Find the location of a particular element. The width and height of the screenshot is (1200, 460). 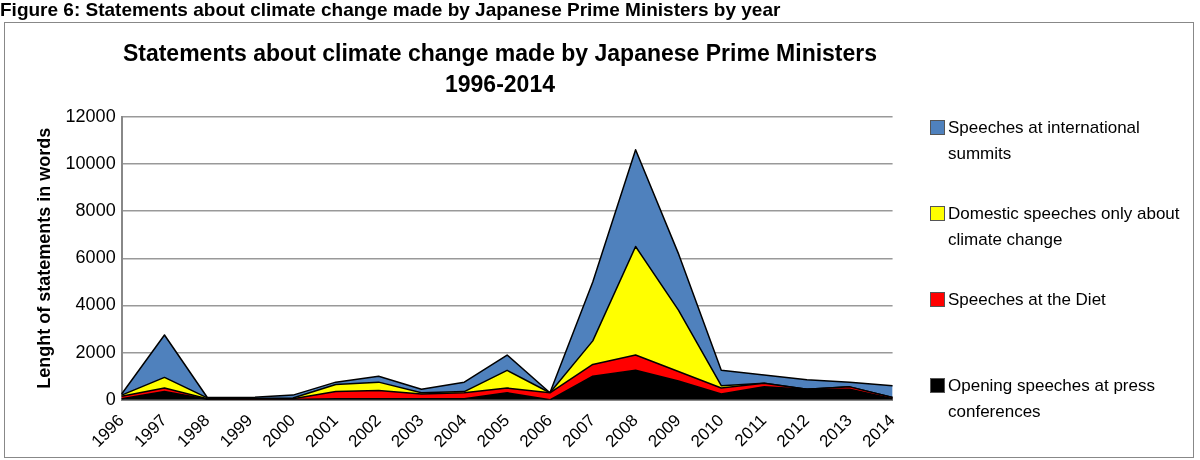

y-tick-label: 4000 is located at coordinates (95, 304).